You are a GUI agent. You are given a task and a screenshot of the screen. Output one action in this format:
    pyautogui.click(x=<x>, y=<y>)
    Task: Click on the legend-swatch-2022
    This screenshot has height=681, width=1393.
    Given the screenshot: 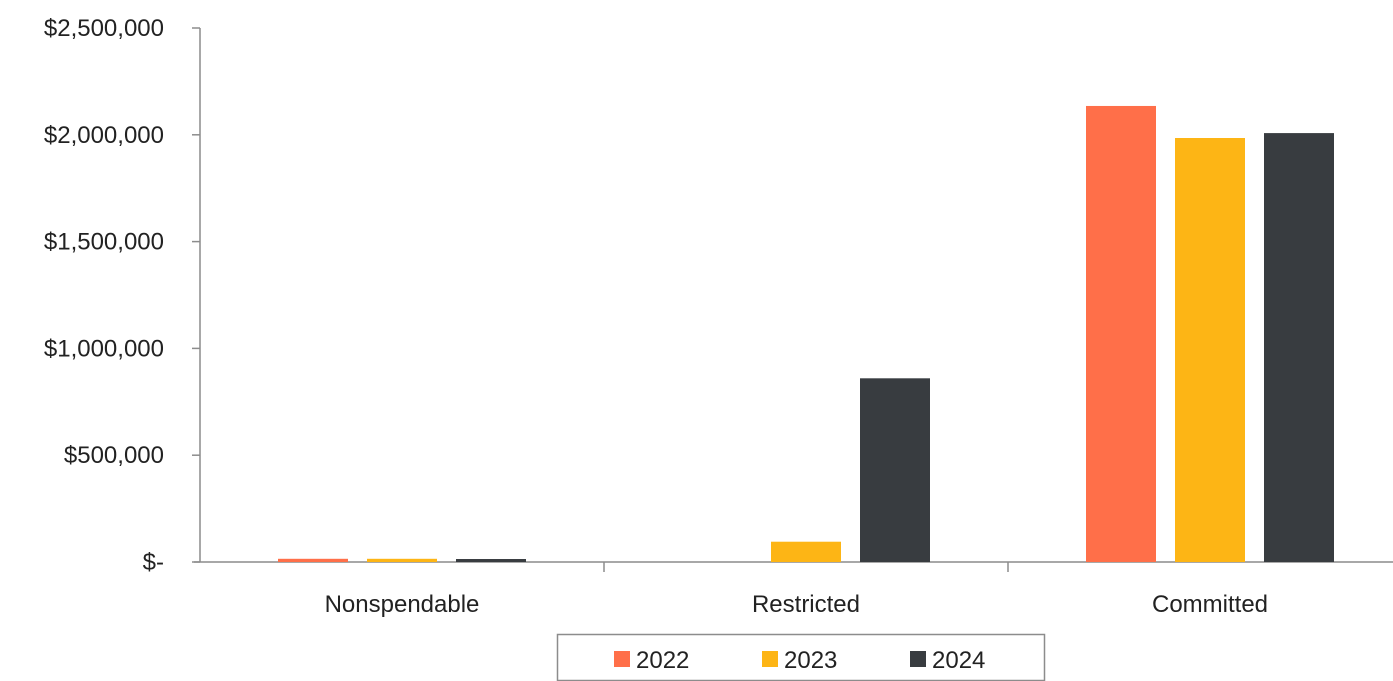 What is the action you would take?
    pyautogui.click(x=622, y=659)
    